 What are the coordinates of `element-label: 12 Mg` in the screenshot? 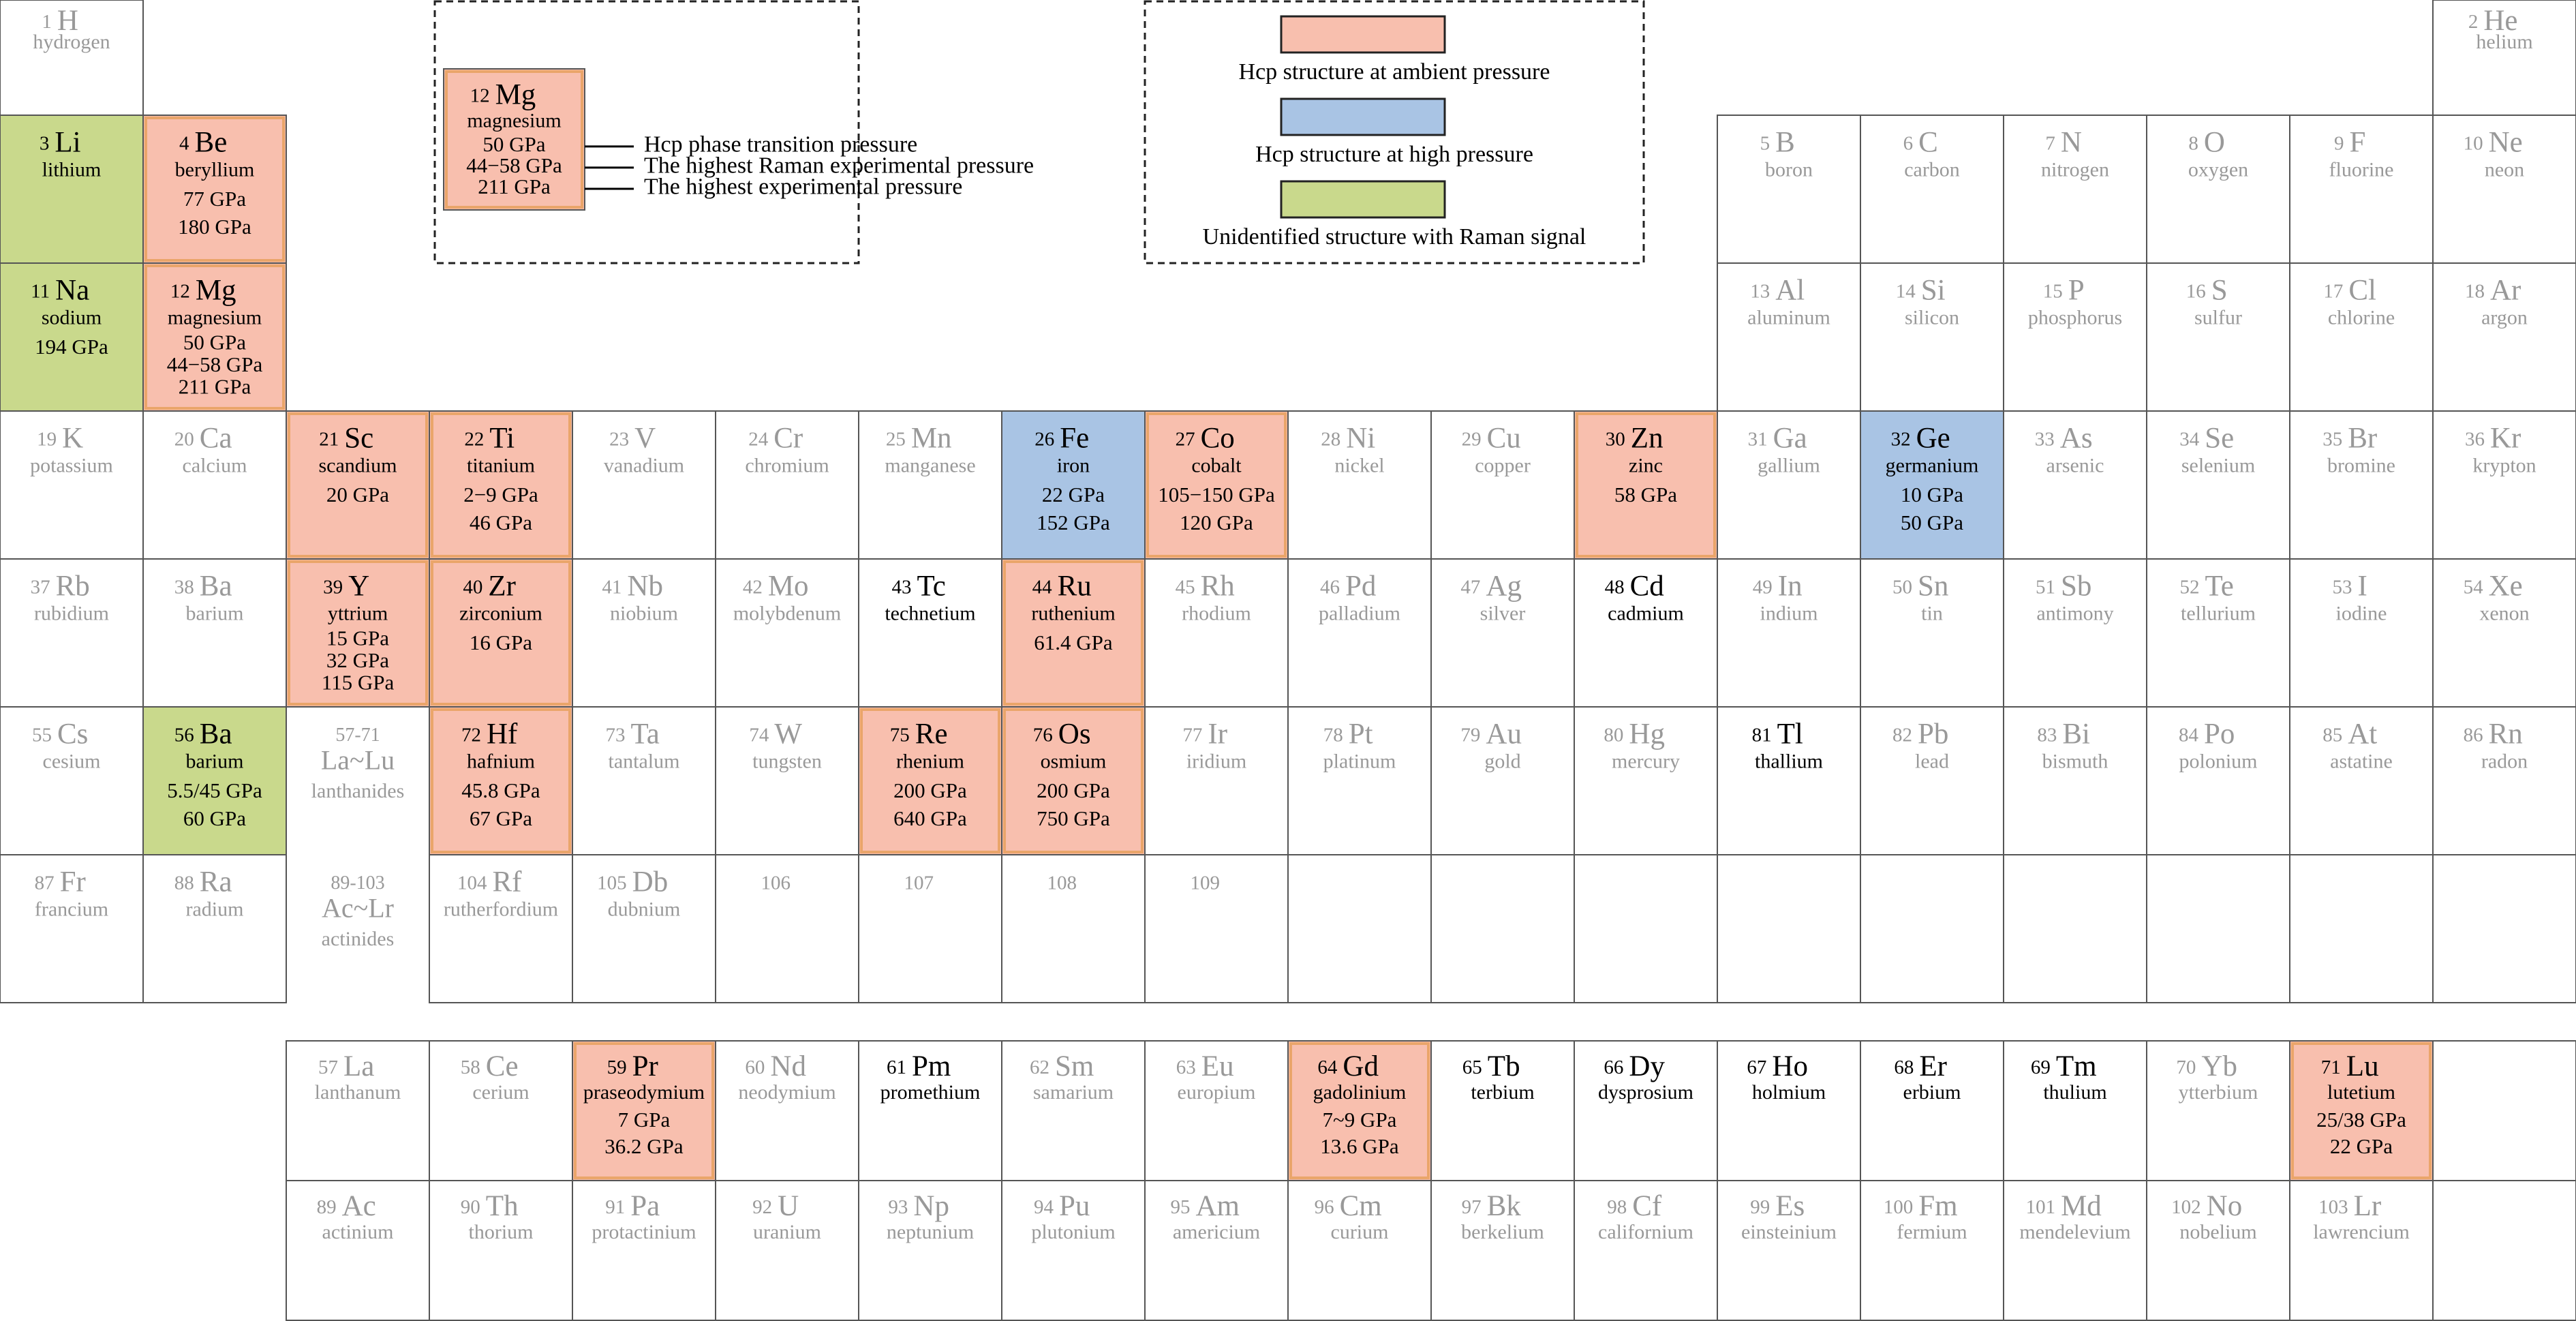 It's located at (503, 94).